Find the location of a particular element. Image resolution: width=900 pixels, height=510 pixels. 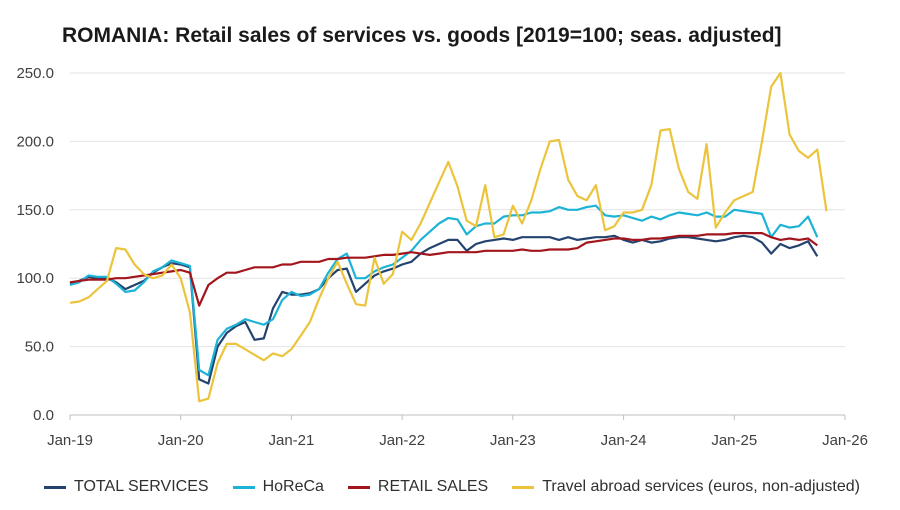

x-tick-label: Jan-20 is located at coordinates (181, 440).